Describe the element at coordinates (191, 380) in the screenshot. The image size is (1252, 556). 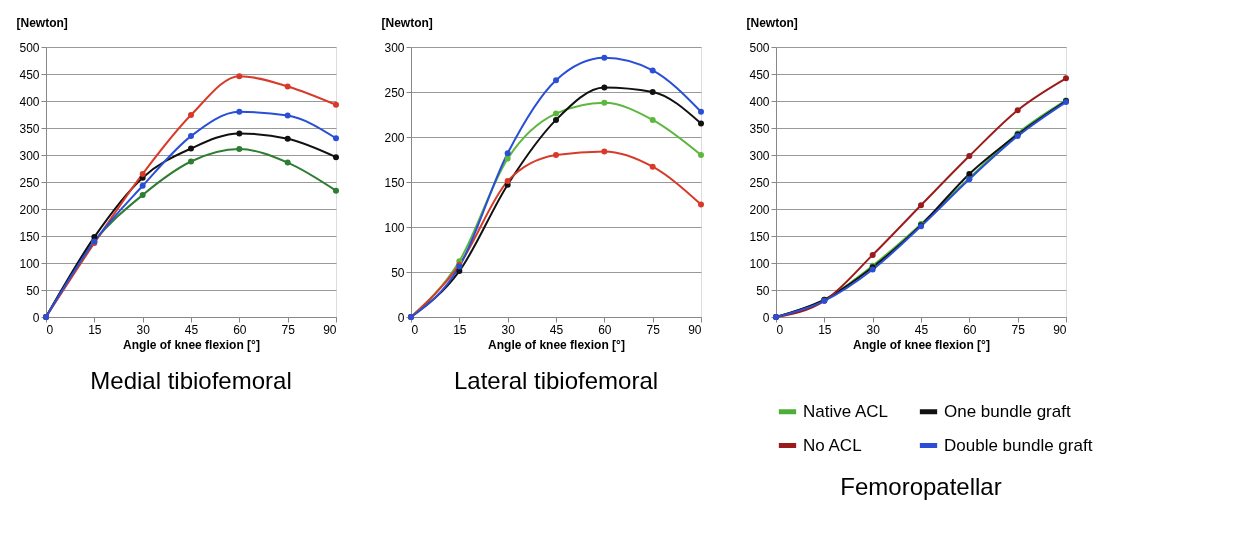
I see `text: Medial tibiofemoral` at that location.